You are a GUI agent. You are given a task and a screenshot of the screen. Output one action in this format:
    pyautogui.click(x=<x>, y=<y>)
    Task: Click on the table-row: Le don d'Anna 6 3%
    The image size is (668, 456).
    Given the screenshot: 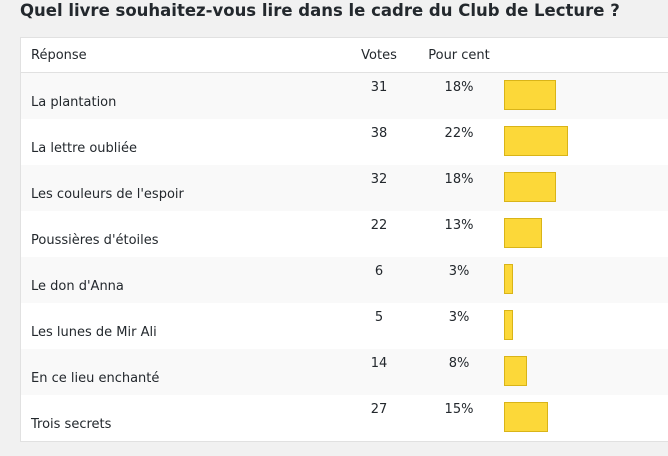 What is the action you would take?
    pyautogui.click(x=344, y=280)
    